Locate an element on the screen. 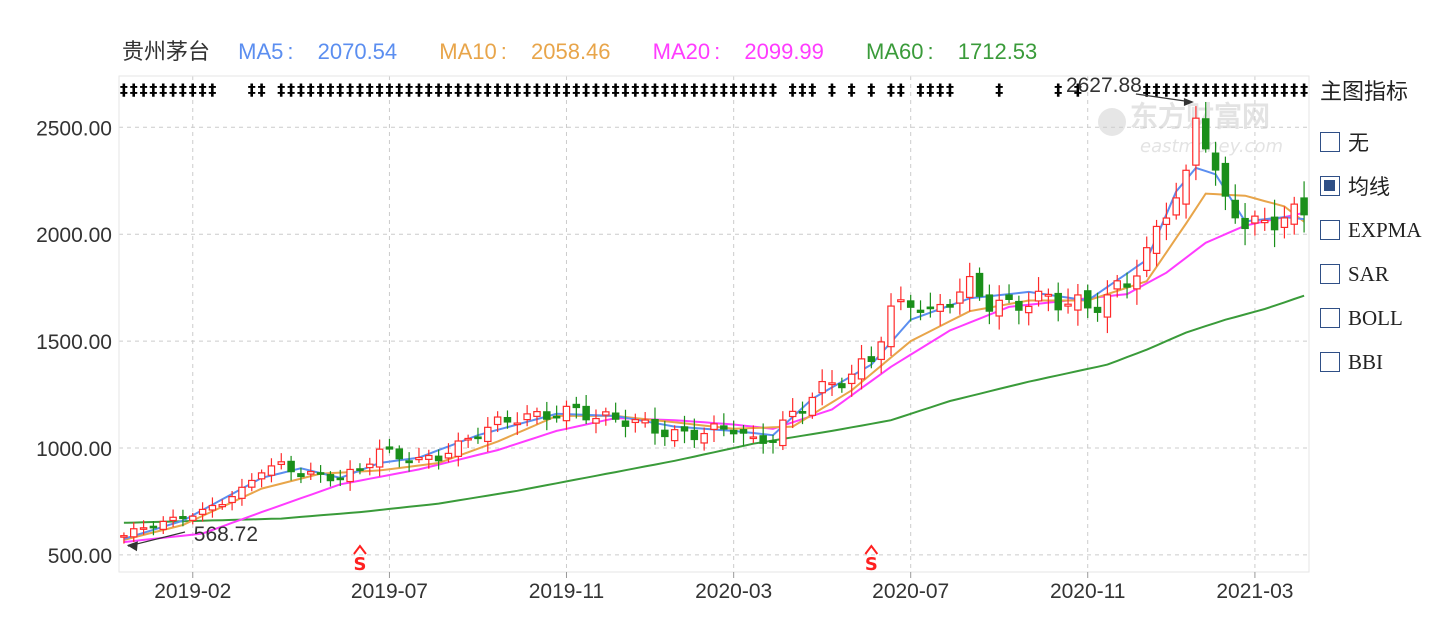  y-tick-label: 1000.00 is located at coordinates (74, 449).